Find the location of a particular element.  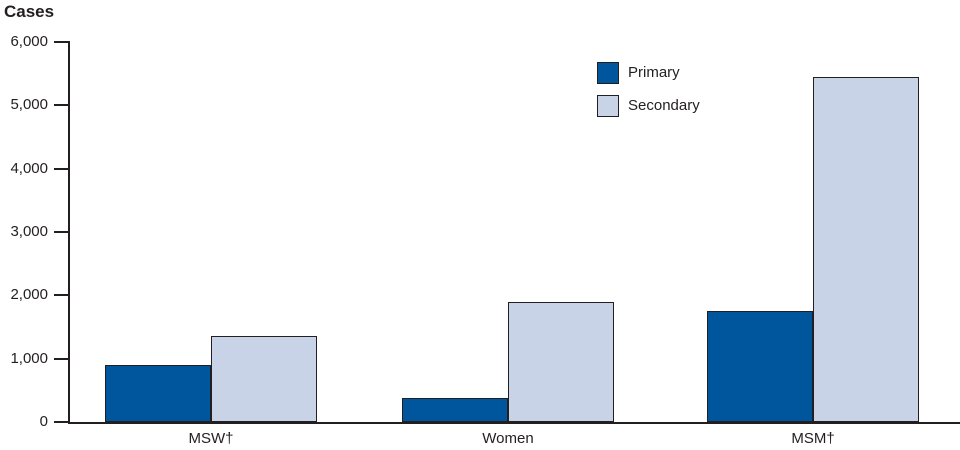

y-tick-label-1: 1,000 is located at coordinates (29, 358).